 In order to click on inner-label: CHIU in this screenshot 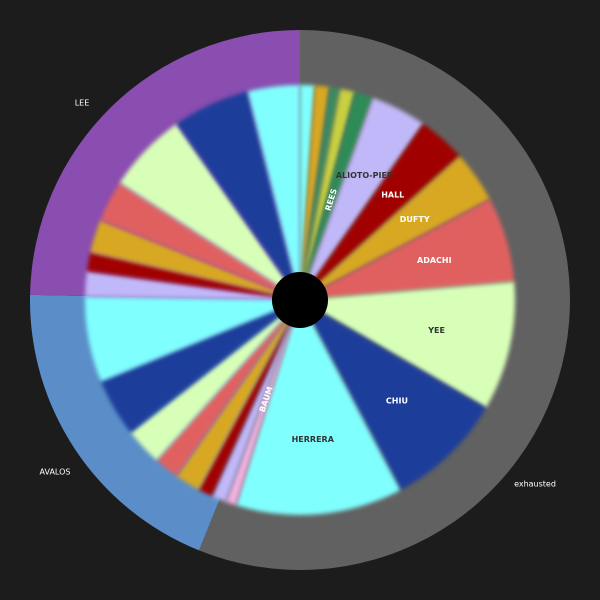, I will do `click(397, 400)`.